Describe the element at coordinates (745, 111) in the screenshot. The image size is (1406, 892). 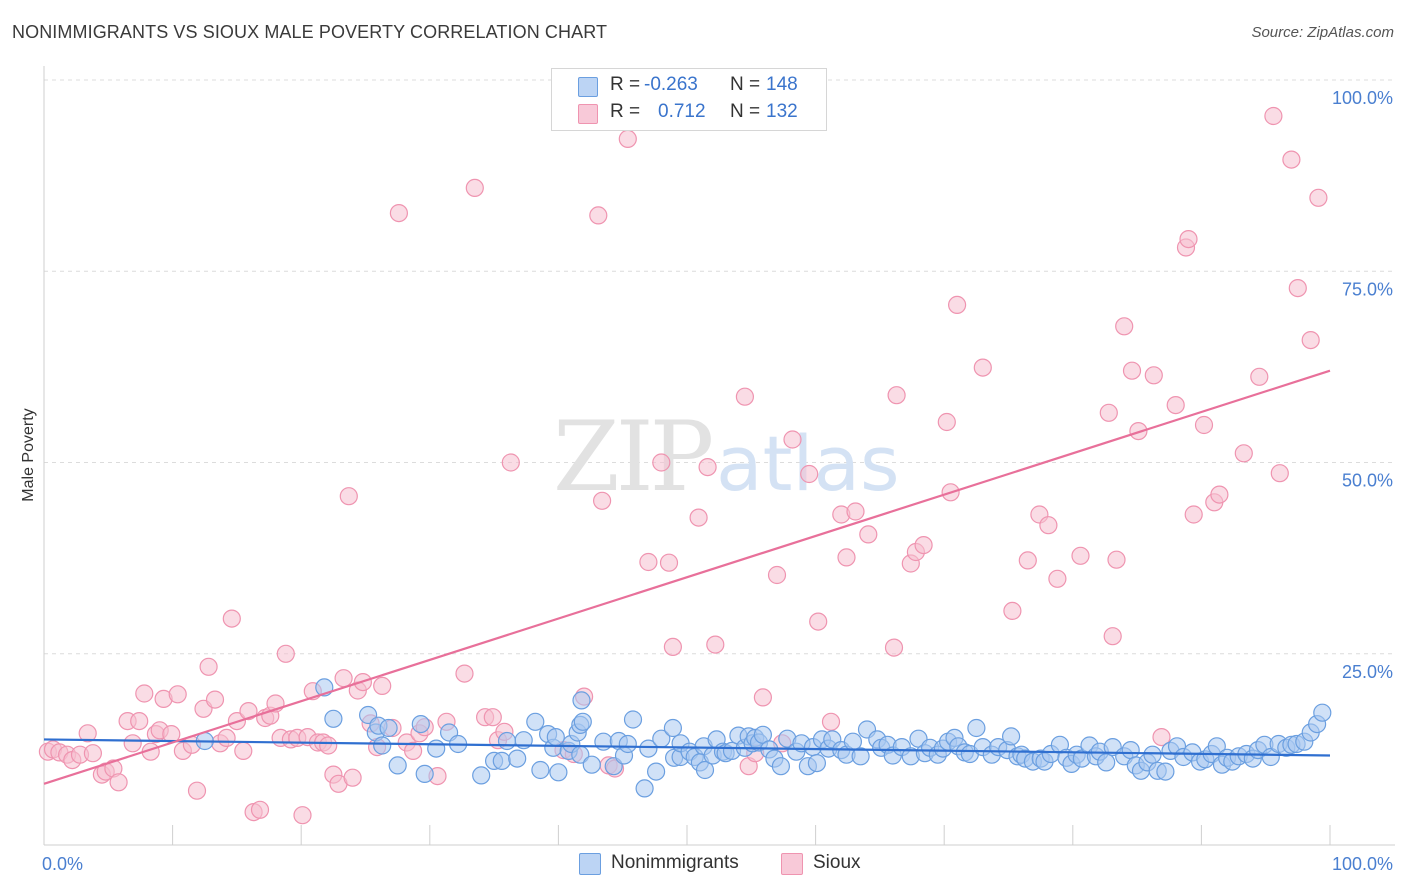
I see `legend-n-label: N =` at that location.